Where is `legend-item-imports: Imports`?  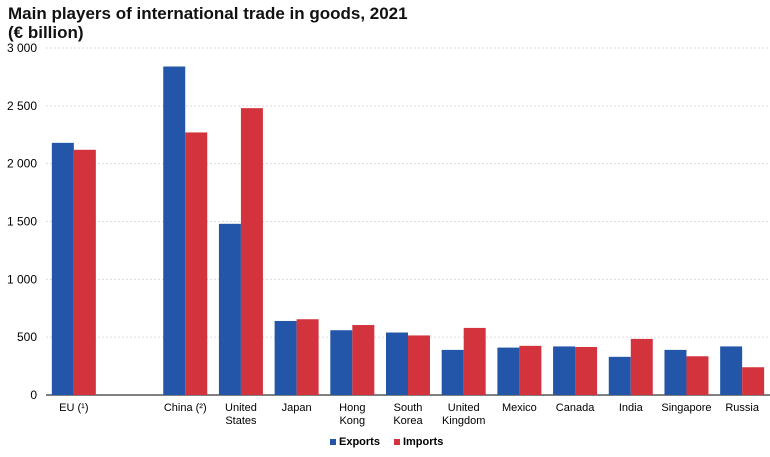
legend-item-imports: Imports is located at coordinates (418, 442).